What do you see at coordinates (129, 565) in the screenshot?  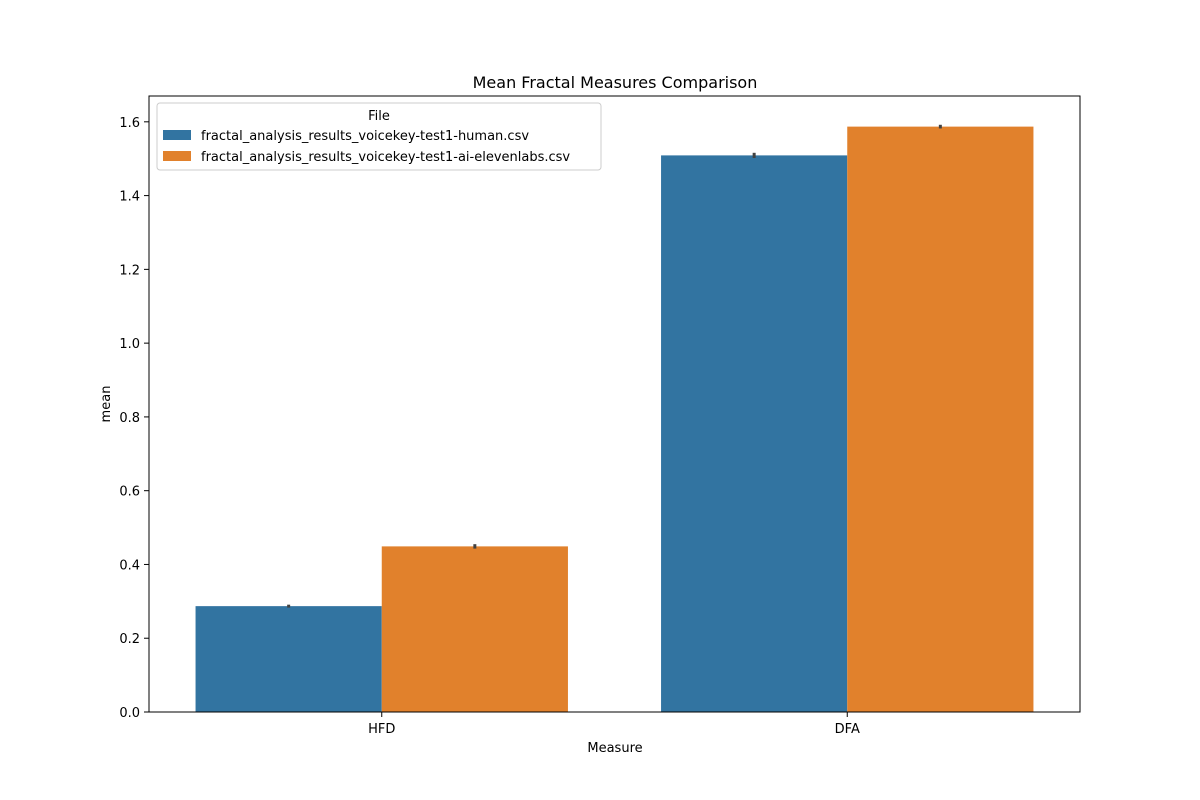 I see `y-tick-label: 0.4` at bounding box center [129, 565].